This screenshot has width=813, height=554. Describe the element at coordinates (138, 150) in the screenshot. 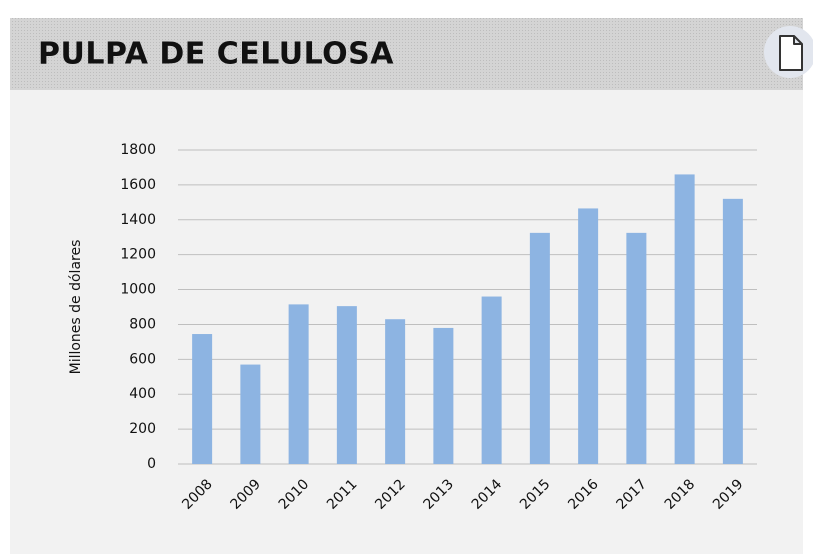

I see `y-tick-label: 1800` at that location.